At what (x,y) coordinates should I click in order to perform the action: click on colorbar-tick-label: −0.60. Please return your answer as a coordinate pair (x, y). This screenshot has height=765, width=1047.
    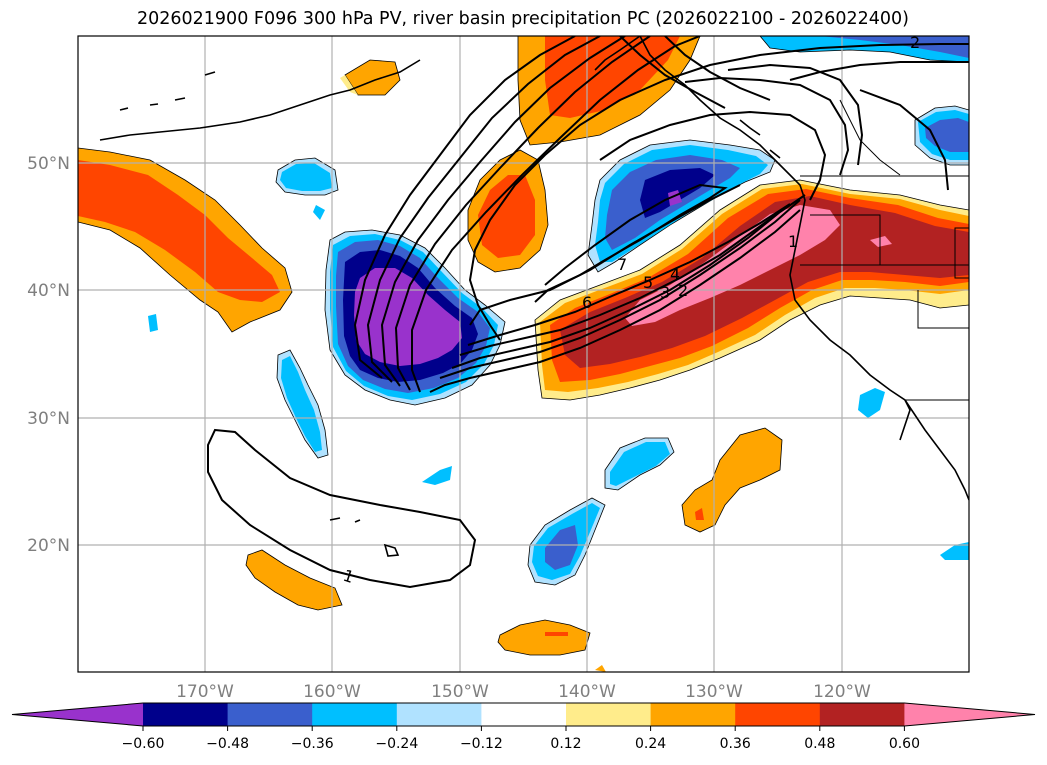
    Looking at the image, I should click on (143, 744).